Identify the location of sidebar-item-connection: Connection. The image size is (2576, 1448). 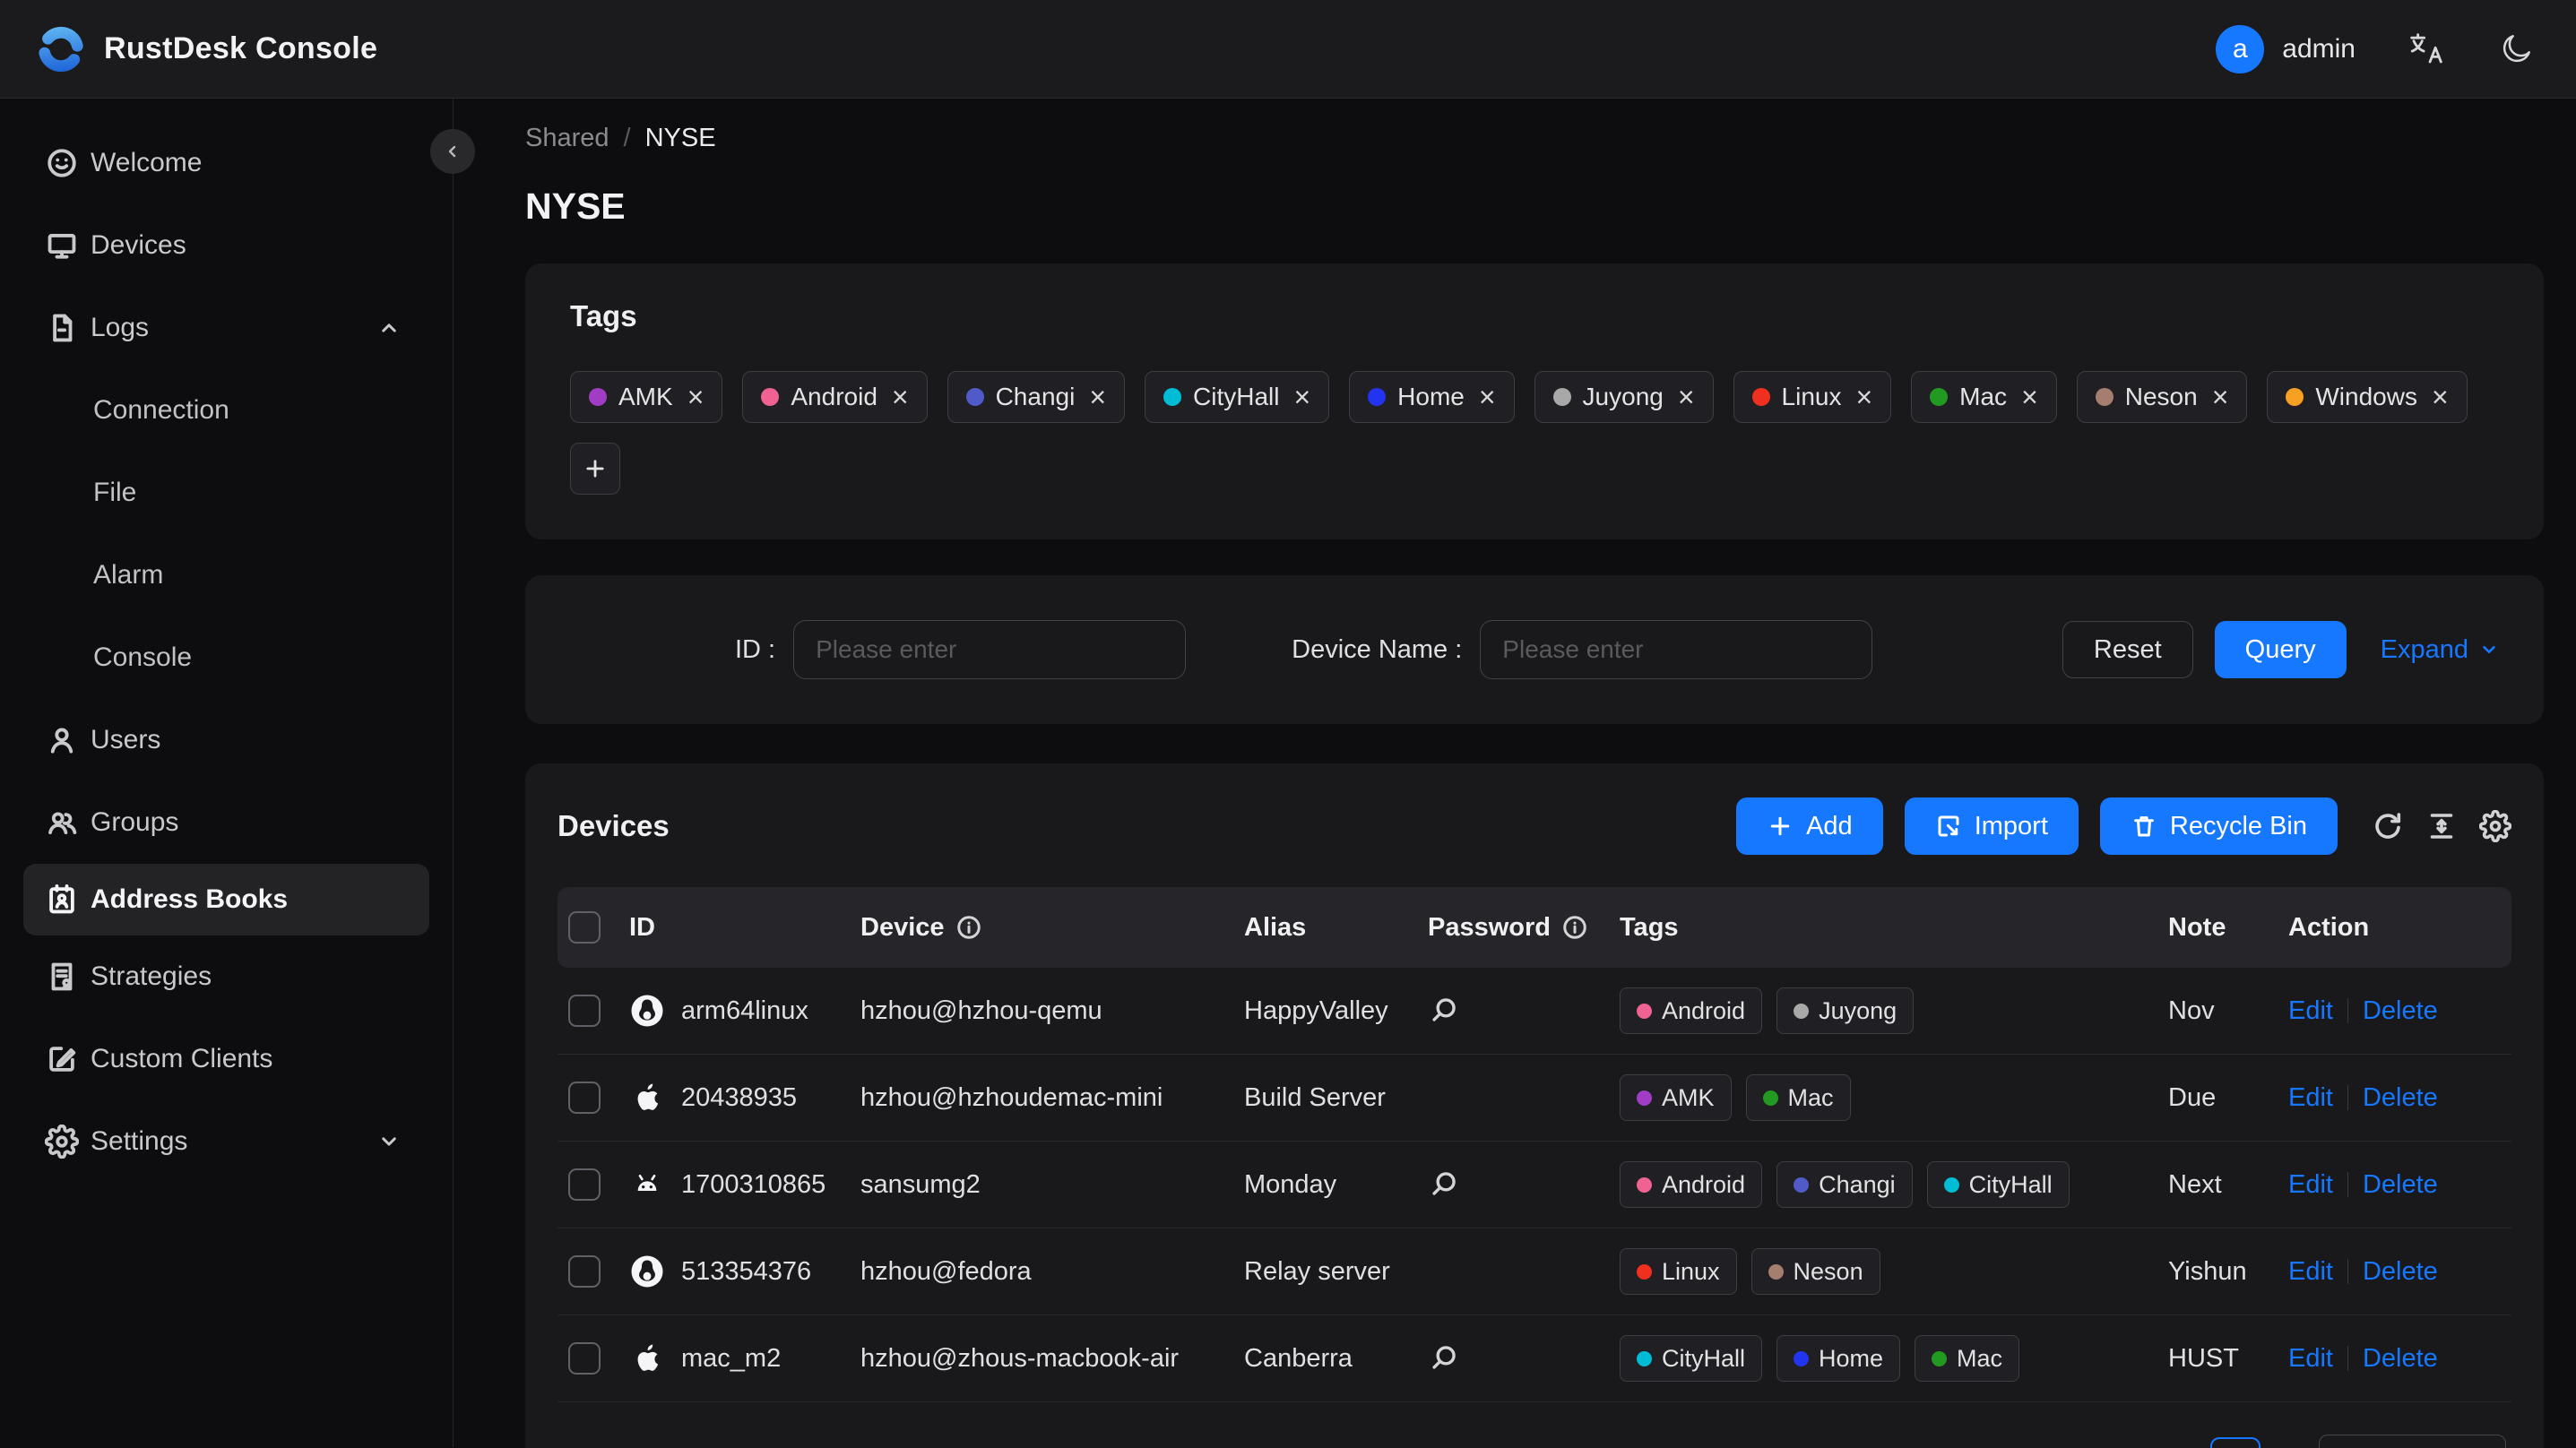
(226, 411).